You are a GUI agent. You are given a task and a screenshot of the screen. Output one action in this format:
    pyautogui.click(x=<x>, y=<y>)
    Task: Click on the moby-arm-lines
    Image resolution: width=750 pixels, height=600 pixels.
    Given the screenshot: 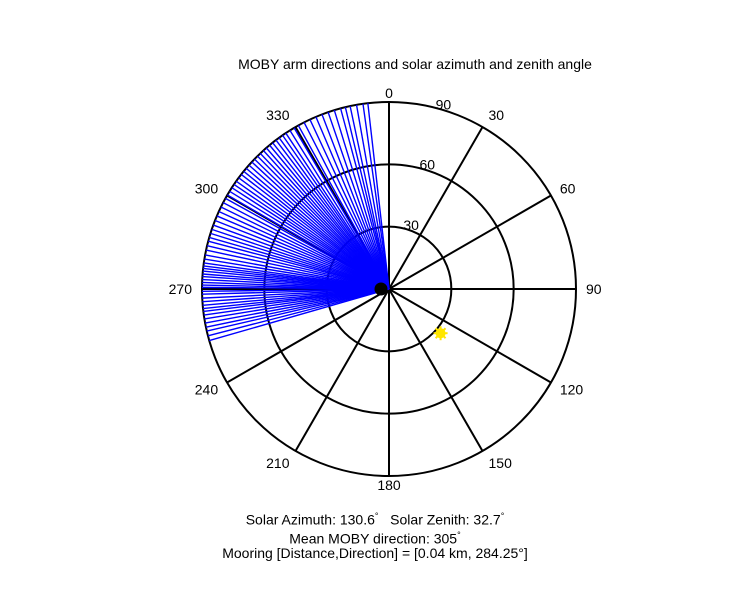 What is the action you would take?
    pyautogui.click(x=296, y=222)
    